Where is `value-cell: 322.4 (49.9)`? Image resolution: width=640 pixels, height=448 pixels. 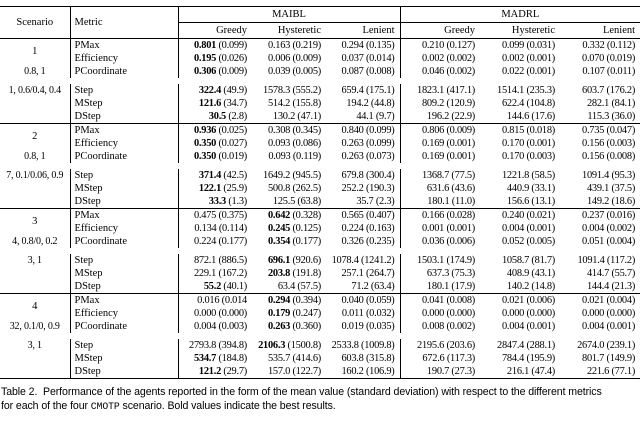 value-cell: 322.4 (49.9) is located at coordinates (215, 90).